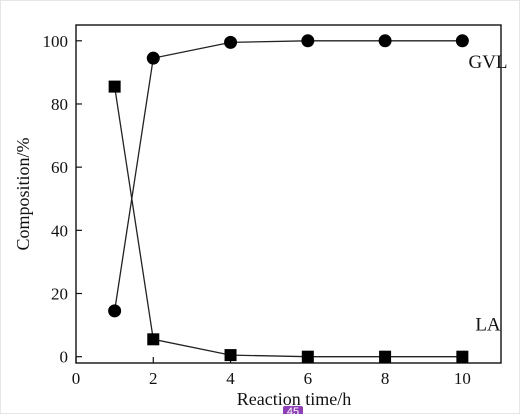  Describe the element at coordinates (23, 193) in the screenshot. I see `y-axis-title: Composition/%` at that location.